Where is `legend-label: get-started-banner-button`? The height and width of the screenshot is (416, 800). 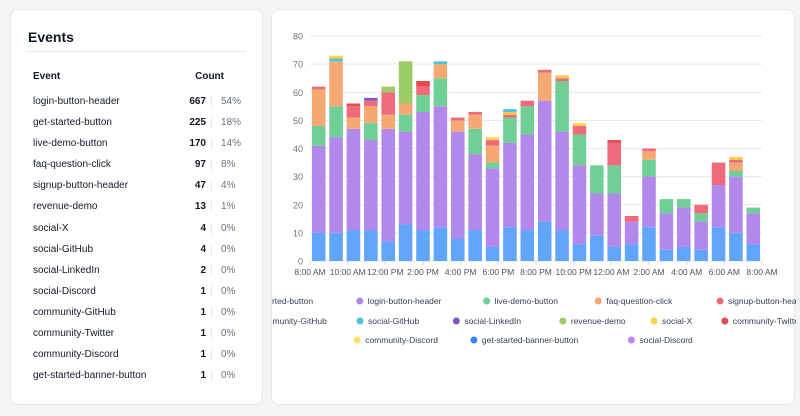 legend-label: get-started-banner-button is located at coordinates (530, 340).